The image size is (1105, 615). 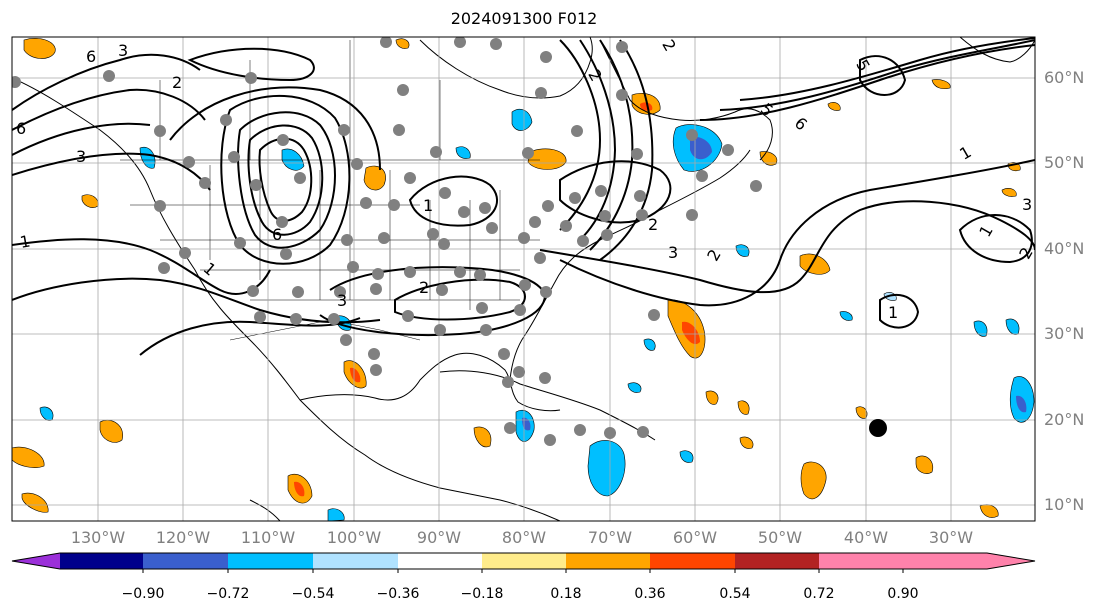 What do you see at coordinates (228, 594) in the screenshot?
I see `colorbar-tick-label: −0.72` at bounding box center [228, 594].